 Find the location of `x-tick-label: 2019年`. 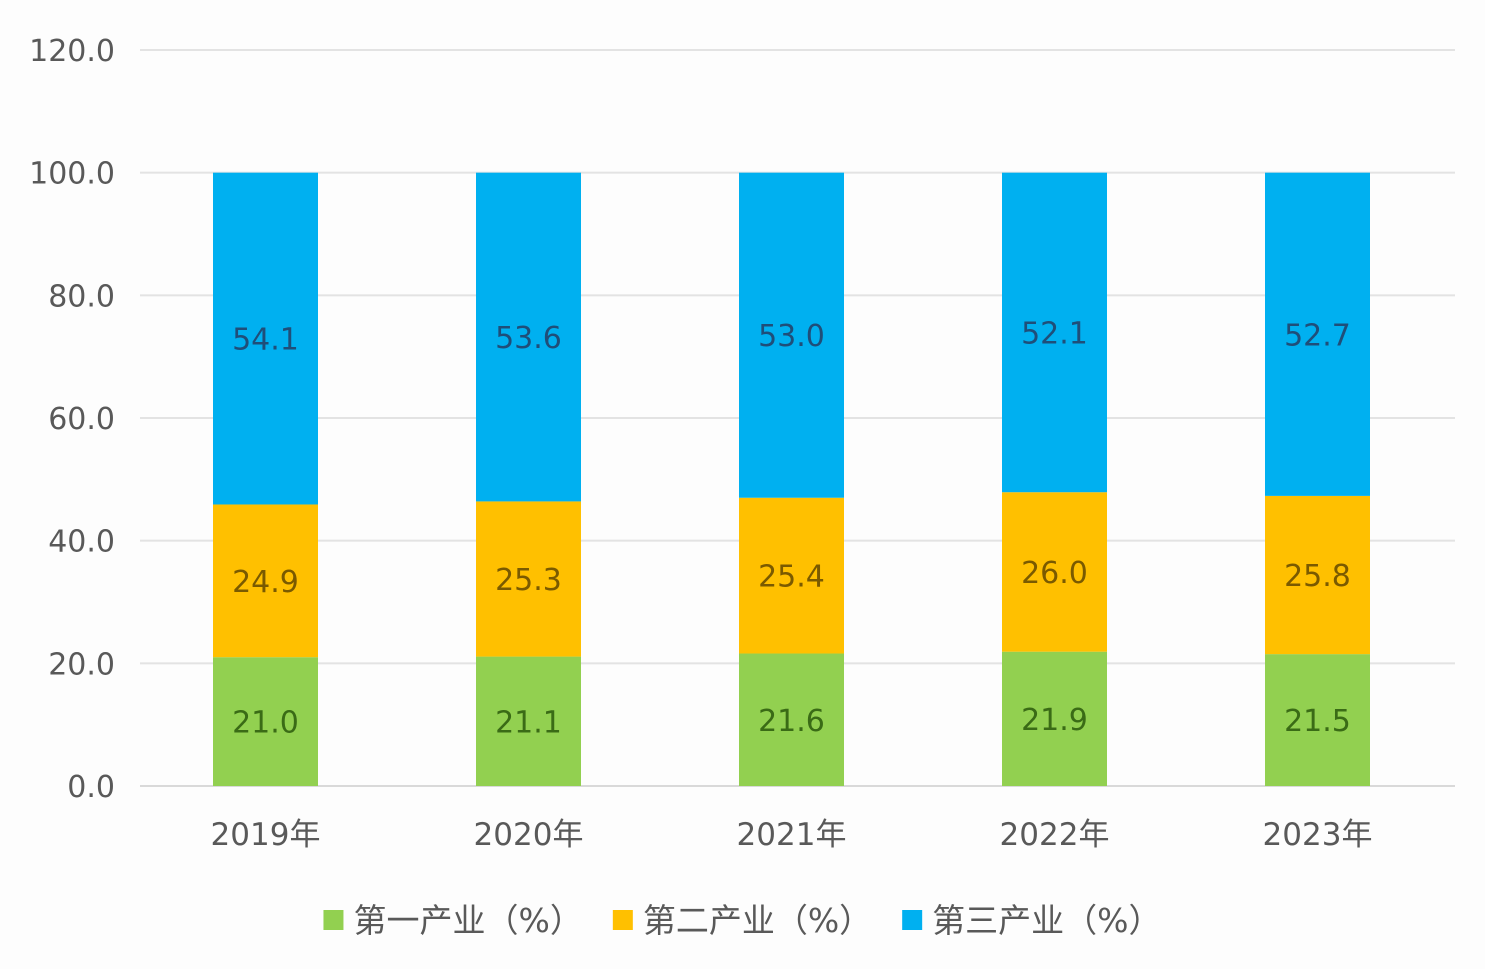

x-tick-label: 2019年 is located at coordinates (266, 835).